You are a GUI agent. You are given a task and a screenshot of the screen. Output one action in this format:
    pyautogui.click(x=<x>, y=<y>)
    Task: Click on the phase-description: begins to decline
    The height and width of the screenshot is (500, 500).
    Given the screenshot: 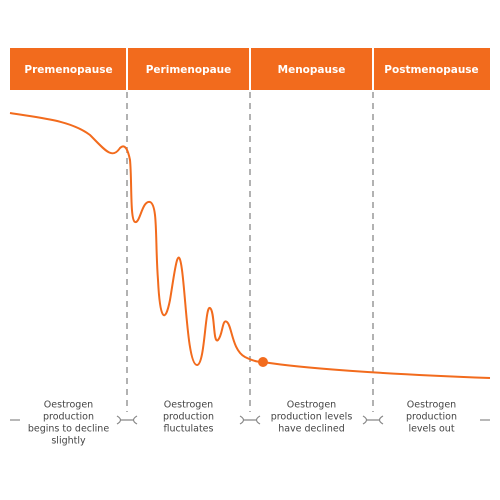 What is the action you would take?
    pyautogui.click(x=68, y=429)
    